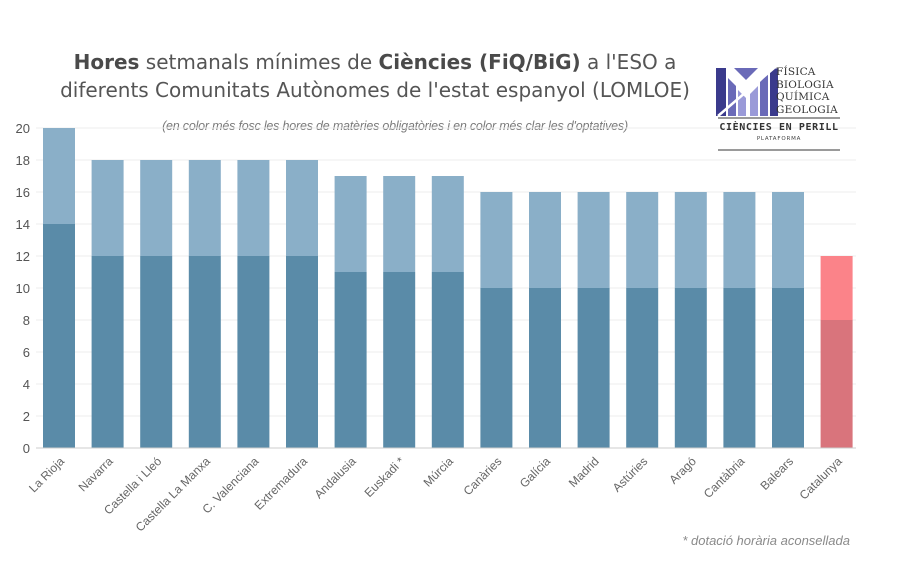 The height and width of the screenshot is (565, 900). Describe the element at coordinates (23, 160) in the screenshot. I see `y-tick-label: 18` at that location.